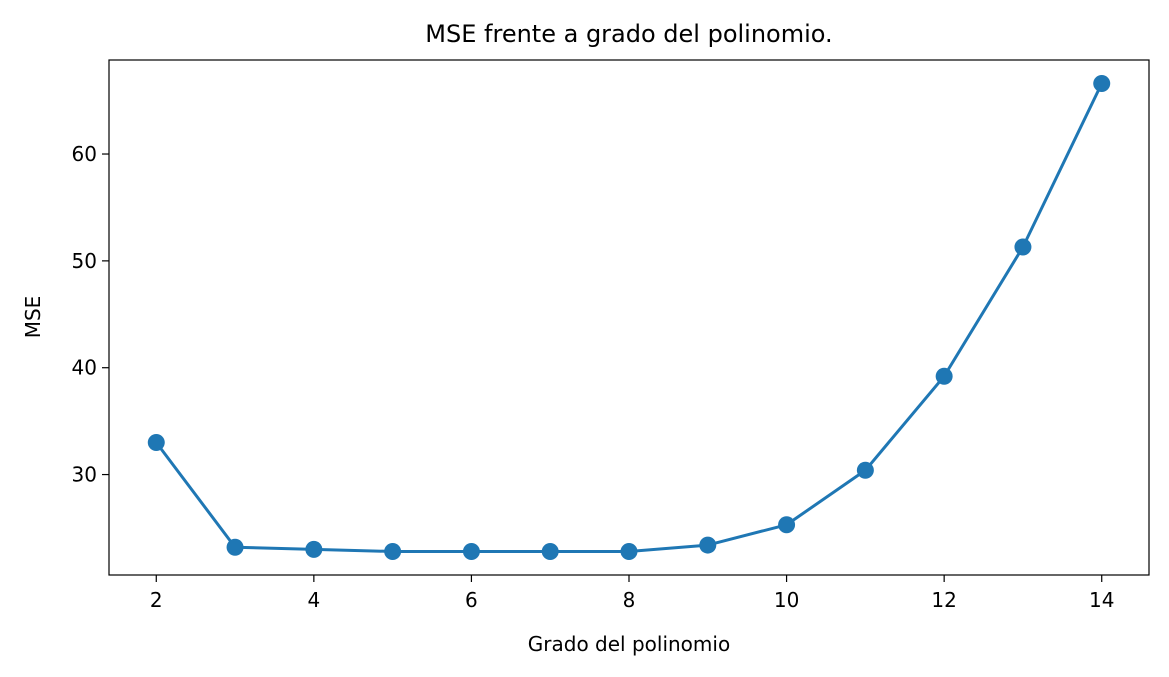  Describe the element at coordinates (313, 600) in the screenshot. I see `x-tick-label: 4` at that location.